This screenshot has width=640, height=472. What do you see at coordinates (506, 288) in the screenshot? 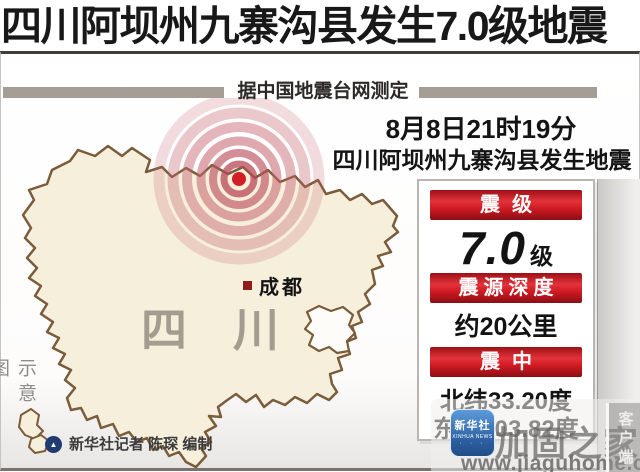
I see `depth-badge: 震源深度` at bounding box center [506, 288].